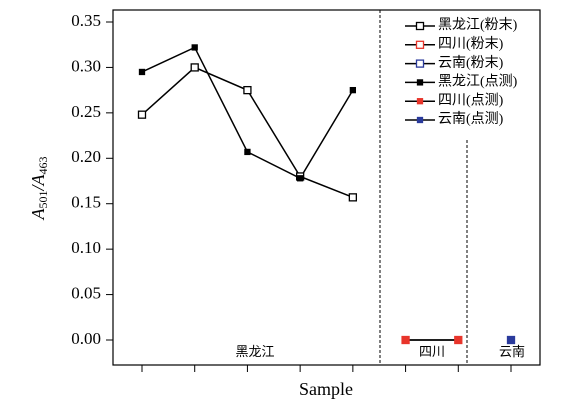 The width and height of the screenshot is (565, 409). I want to click on legend-label: 云南(粉末), so click(471, 63).